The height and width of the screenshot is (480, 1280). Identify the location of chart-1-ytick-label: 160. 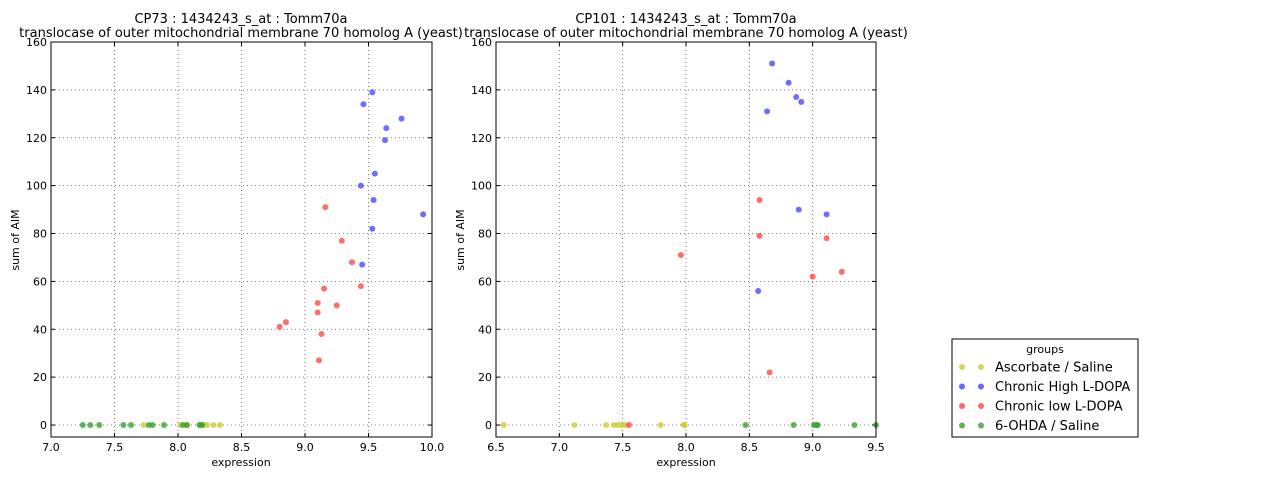
(36, 42).